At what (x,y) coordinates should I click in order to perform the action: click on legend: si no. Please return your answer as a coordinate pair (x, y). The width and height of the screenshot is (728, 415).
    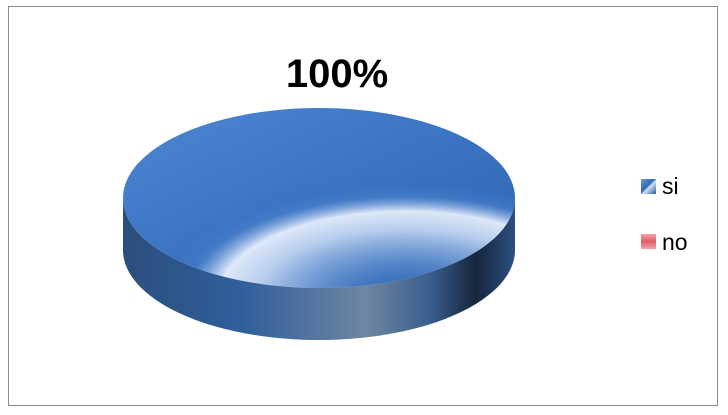
    Looking at the image, I should click on (664, 214).